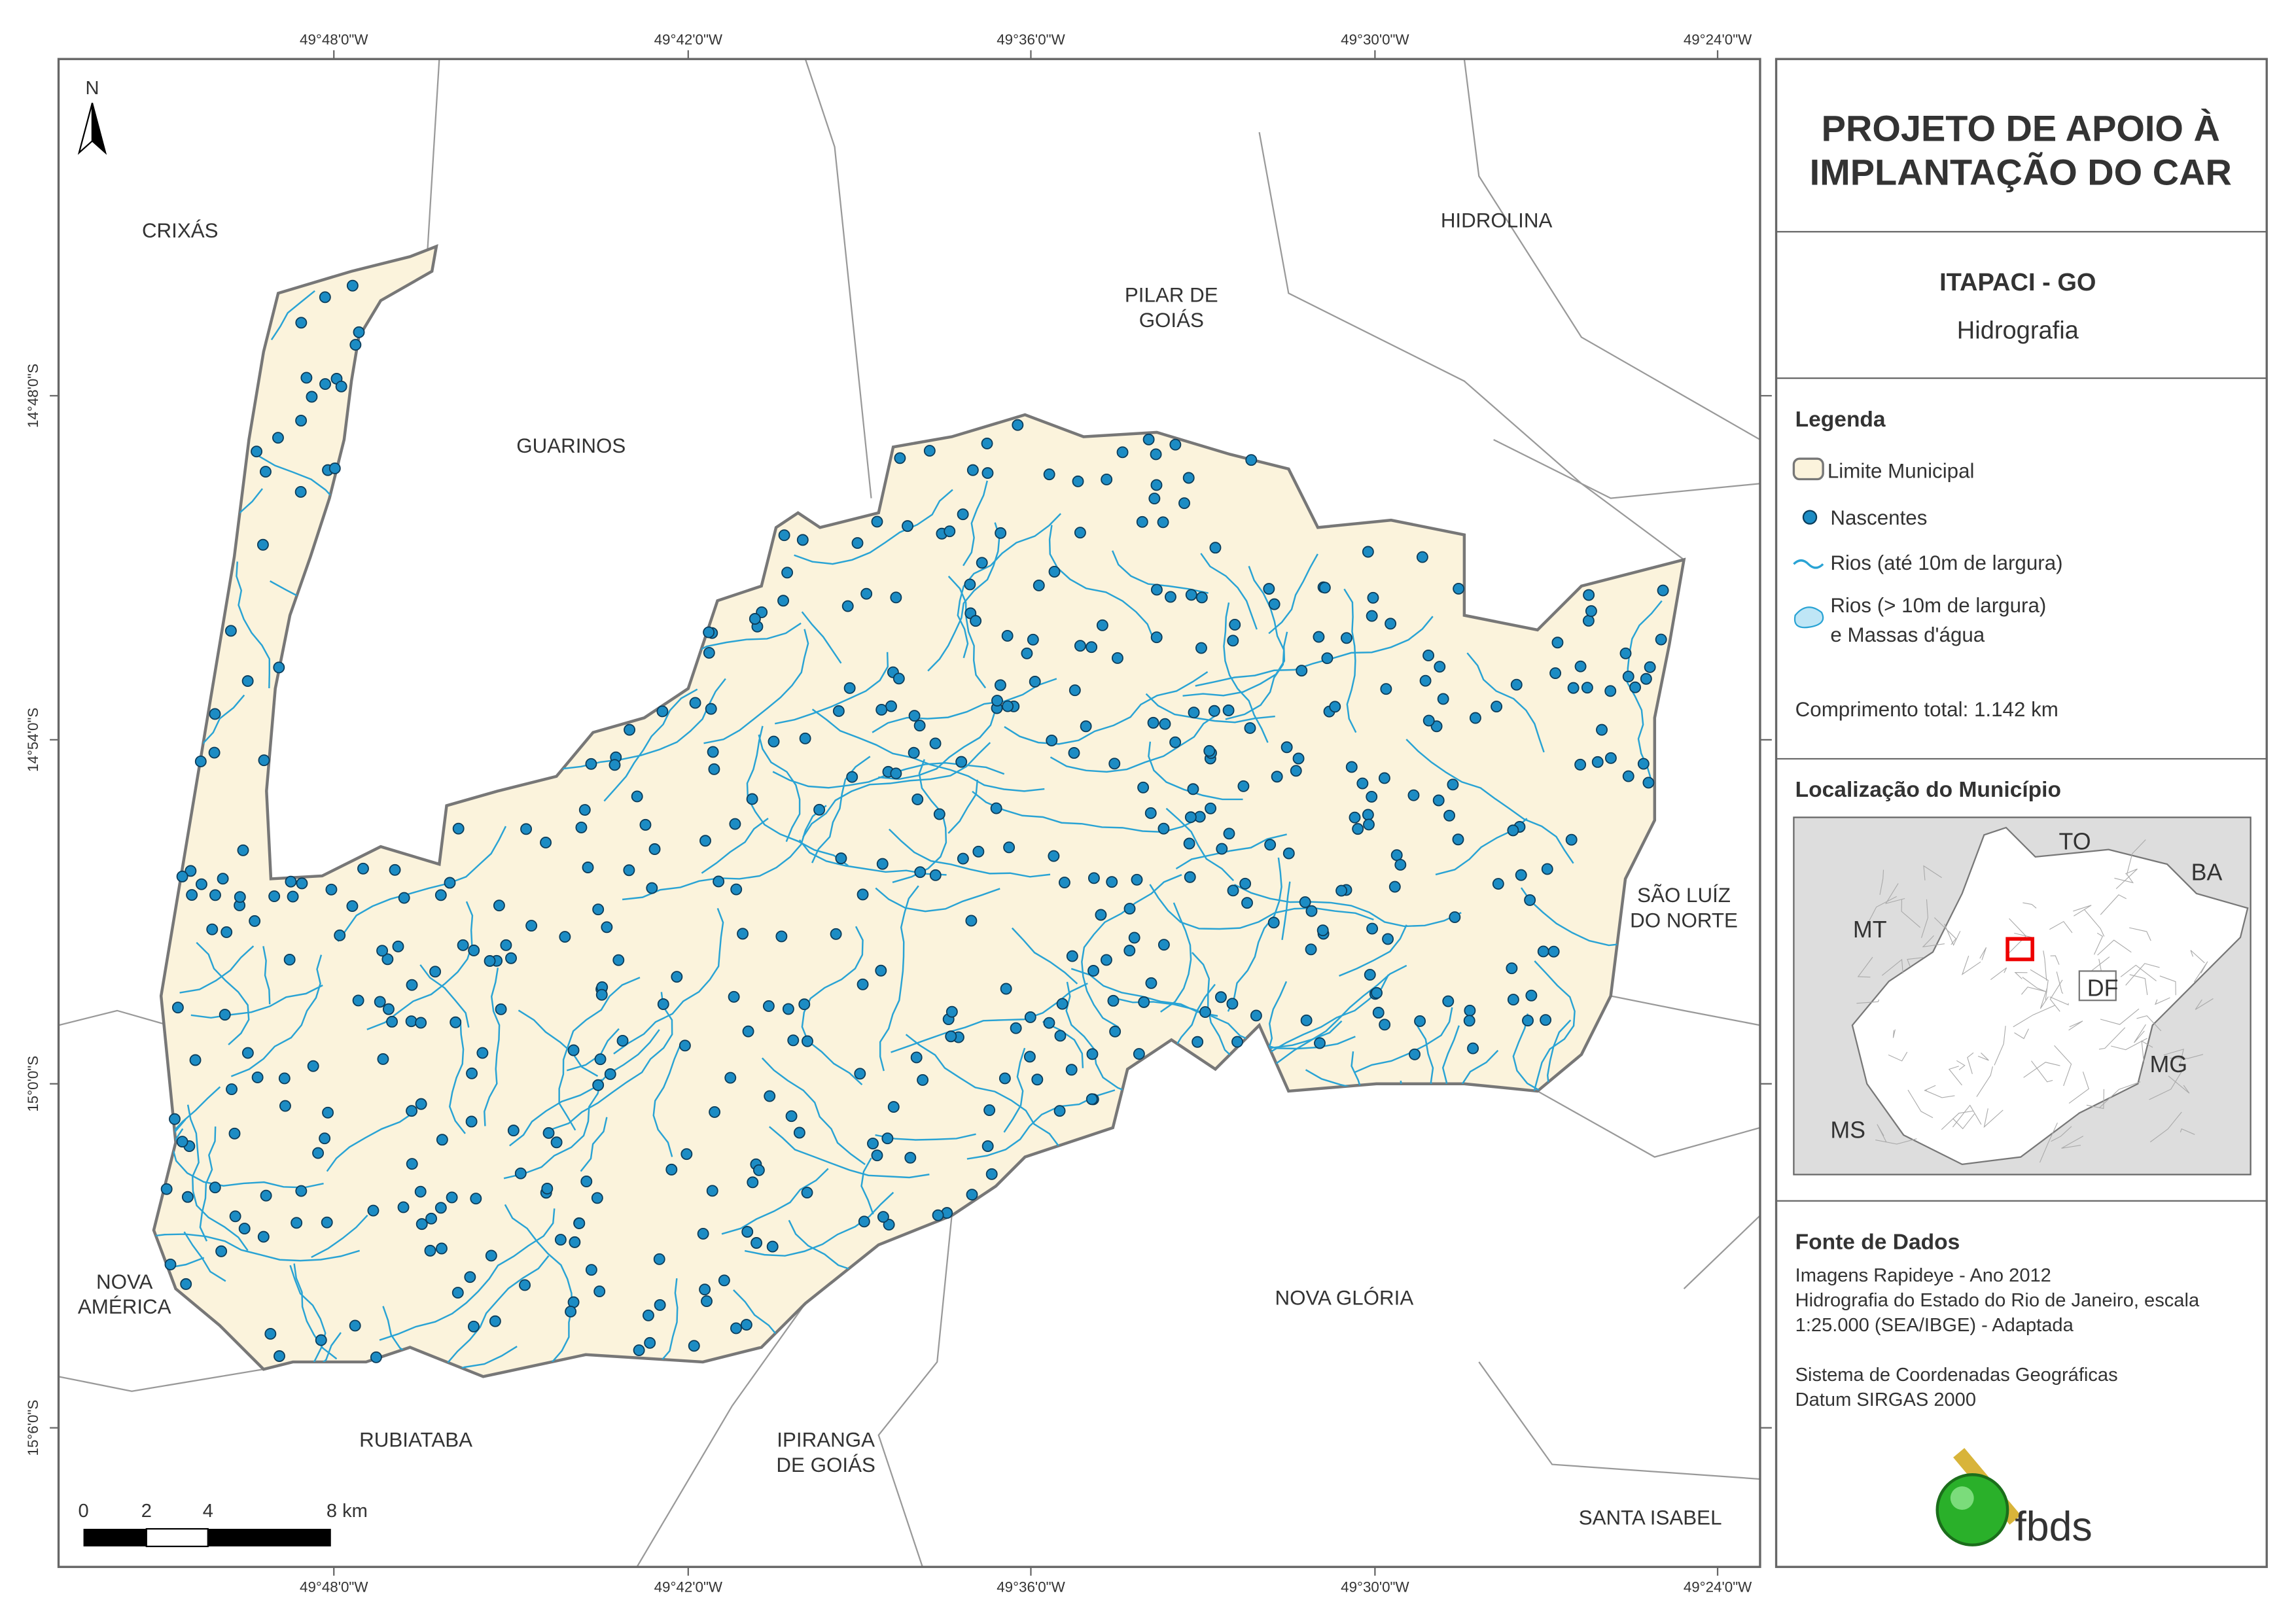 The height and width of the screenshot is (1623, 2296). Describe the element at coordinates (146, 1511) in the screenshot. I see `scale-label: 2` at that location.